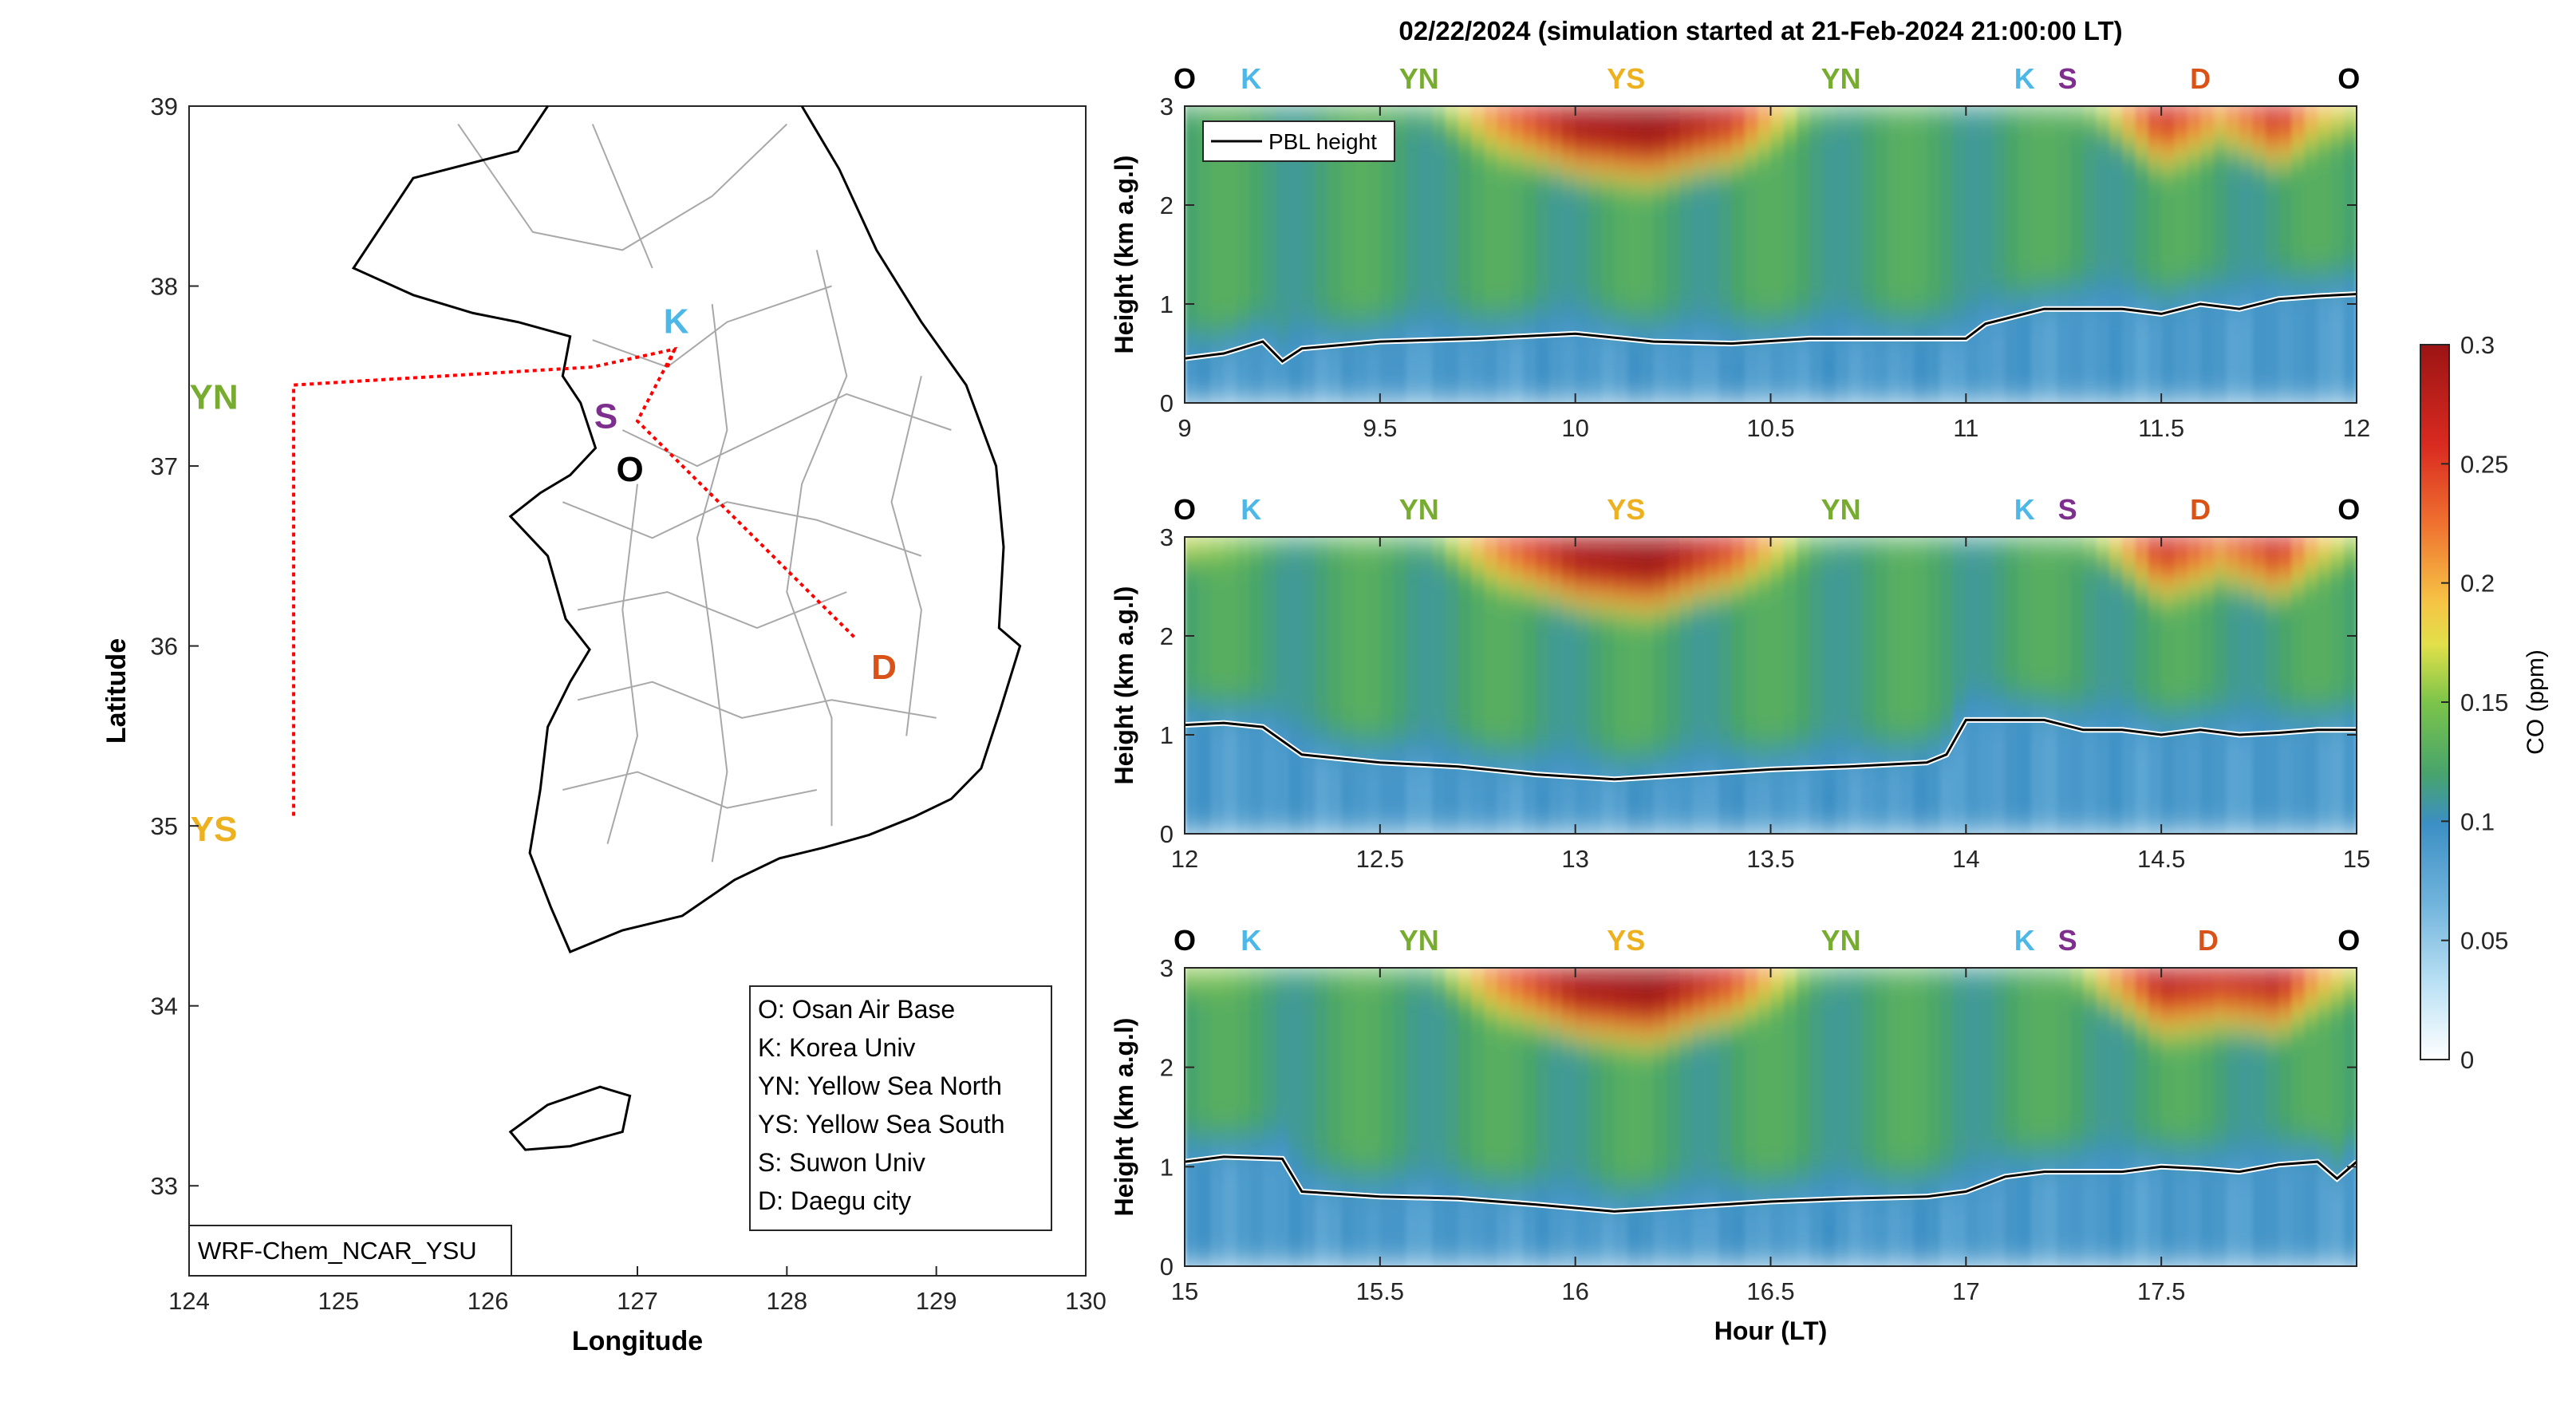  What do you see at coordinates (488, 1301) in the screenshot?
I see `map-x-tick-label: 126` at bounding box center [488, 1301].